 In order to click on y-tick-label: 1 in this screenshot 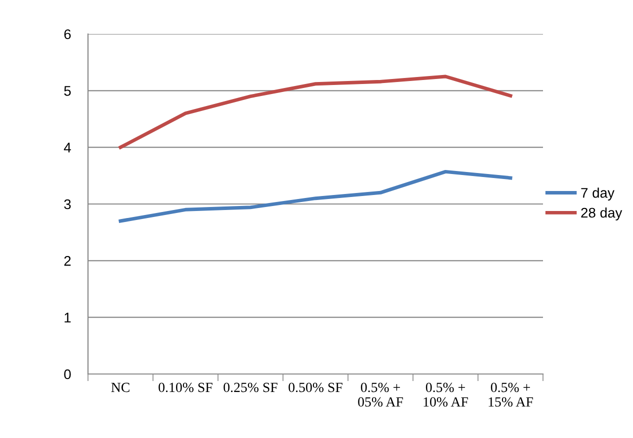, I will do `click(67, 317)`.